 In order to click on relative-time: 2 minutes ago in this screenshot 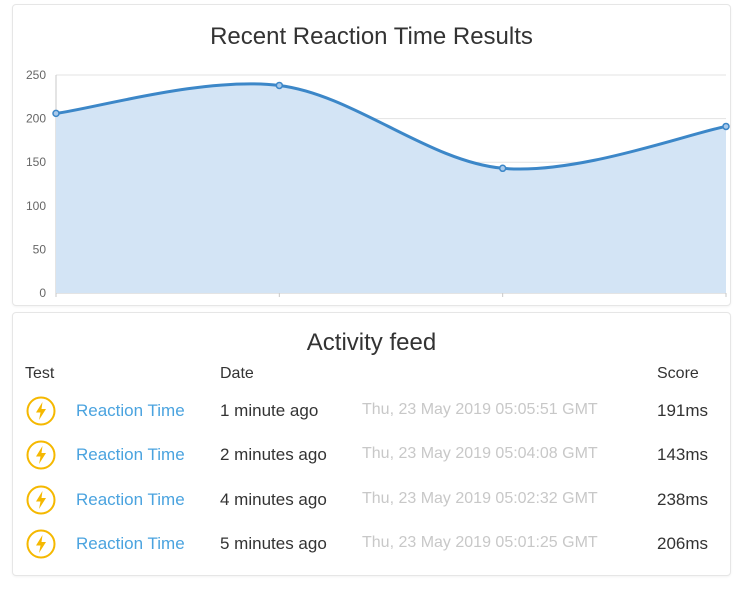, I will do `click(273, 454)`.